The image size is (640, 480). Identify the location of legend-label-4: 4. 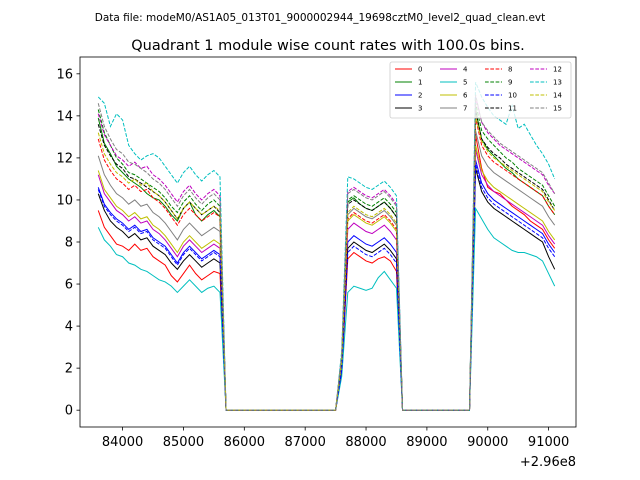
(465, 70).